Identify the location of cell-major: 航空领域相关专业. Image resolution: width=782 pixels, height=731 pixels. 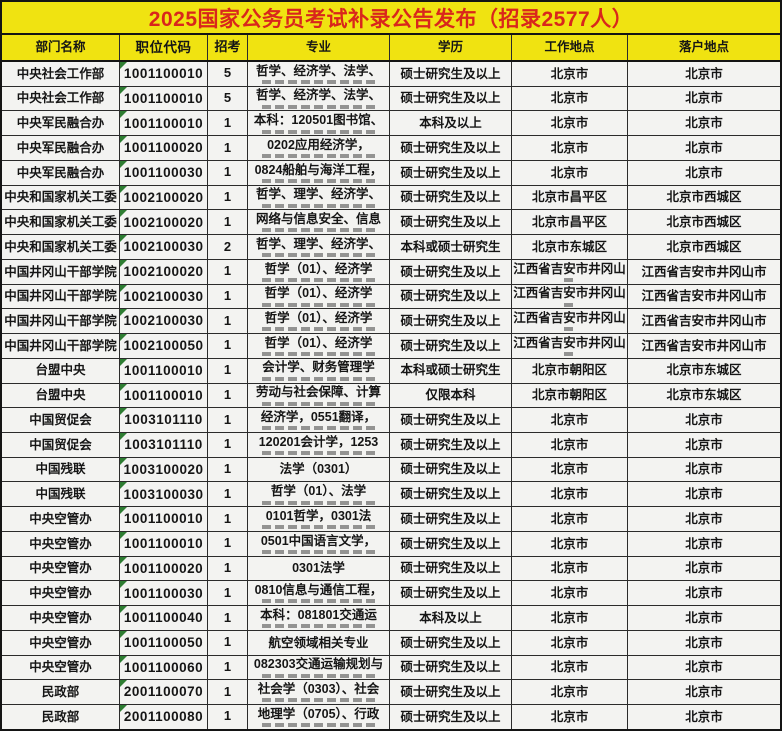
(319, 642).